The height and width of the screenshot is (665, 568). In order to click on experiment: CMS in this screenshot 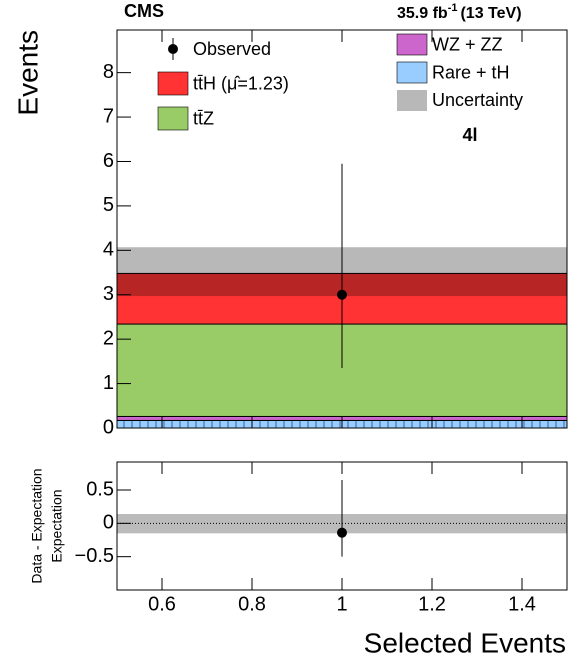, I will do `click(144, 11)`.